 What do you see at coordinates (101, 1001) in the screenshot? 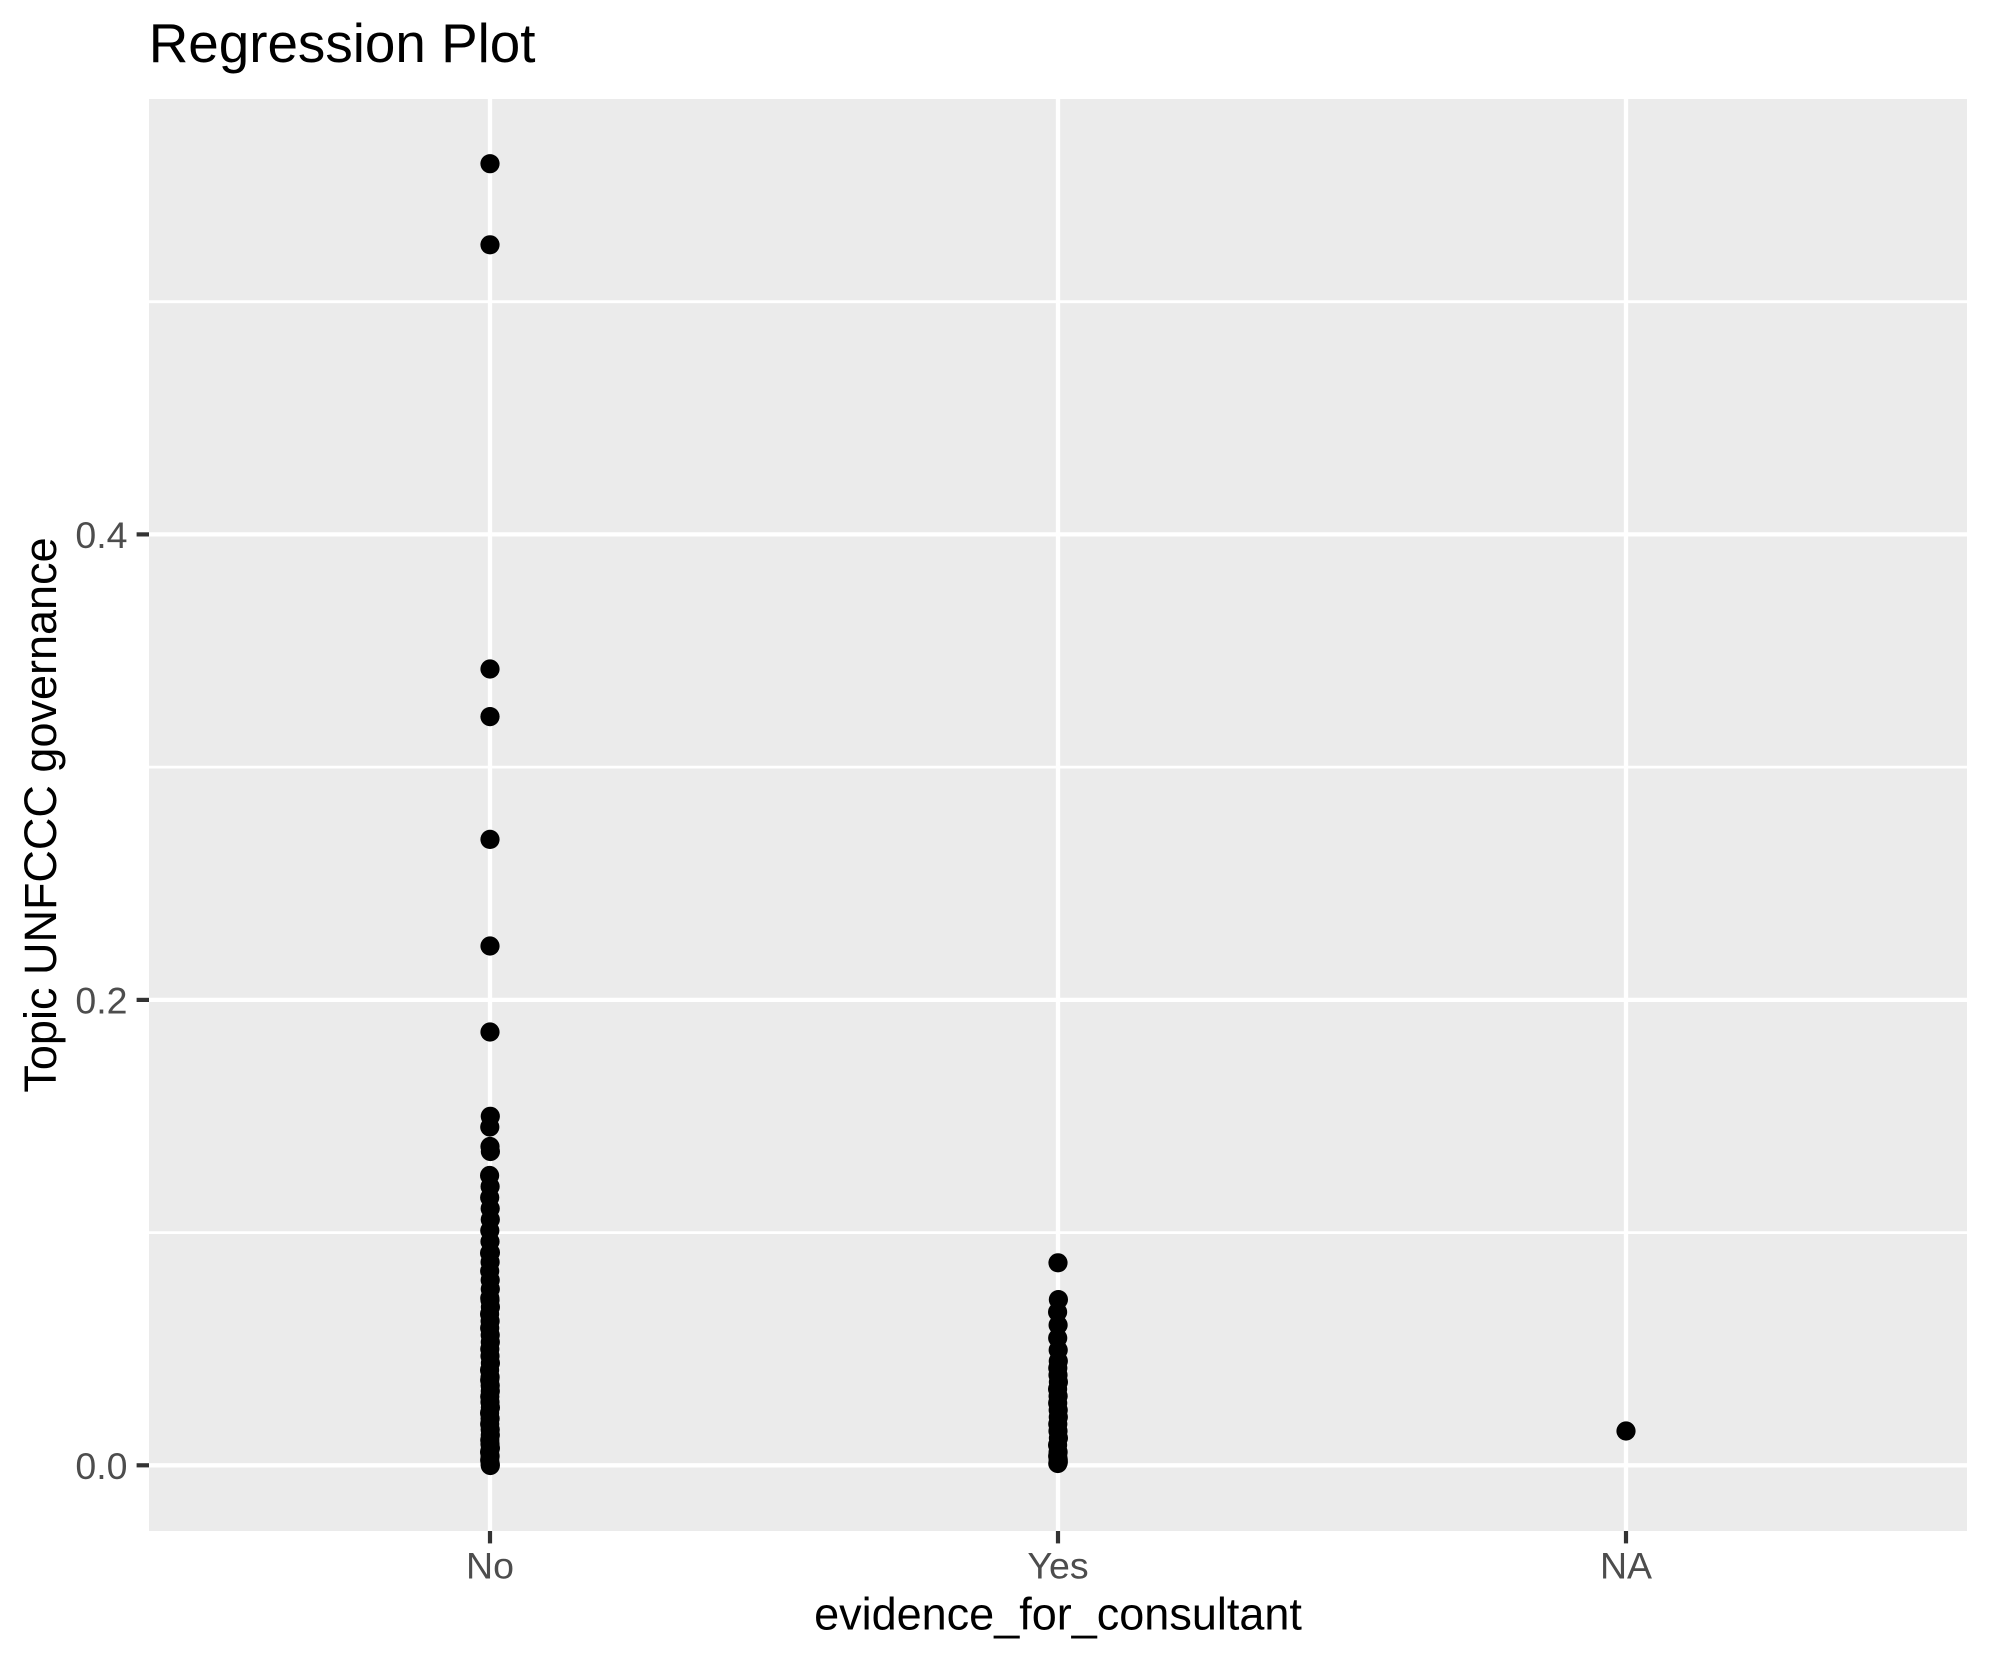
I see `svg-text: 0.2` at bounding box center [101, 1001].